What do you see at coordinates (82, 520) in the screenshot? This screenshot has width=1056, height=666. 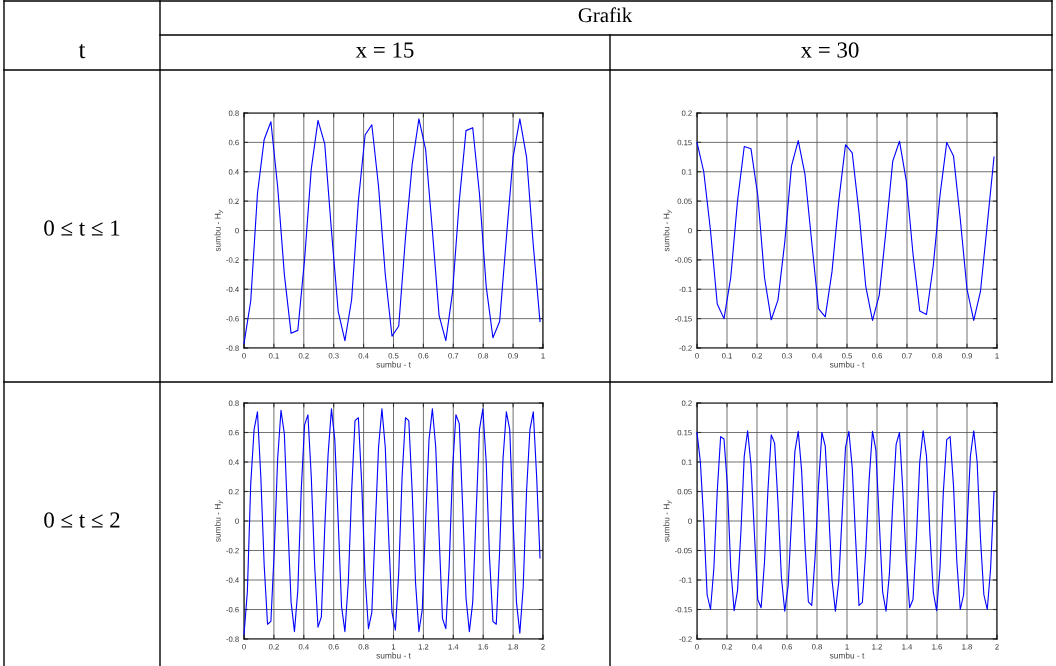 I see `text: 0 ≤ t ≤ 2` at bounding box center [82, 520].